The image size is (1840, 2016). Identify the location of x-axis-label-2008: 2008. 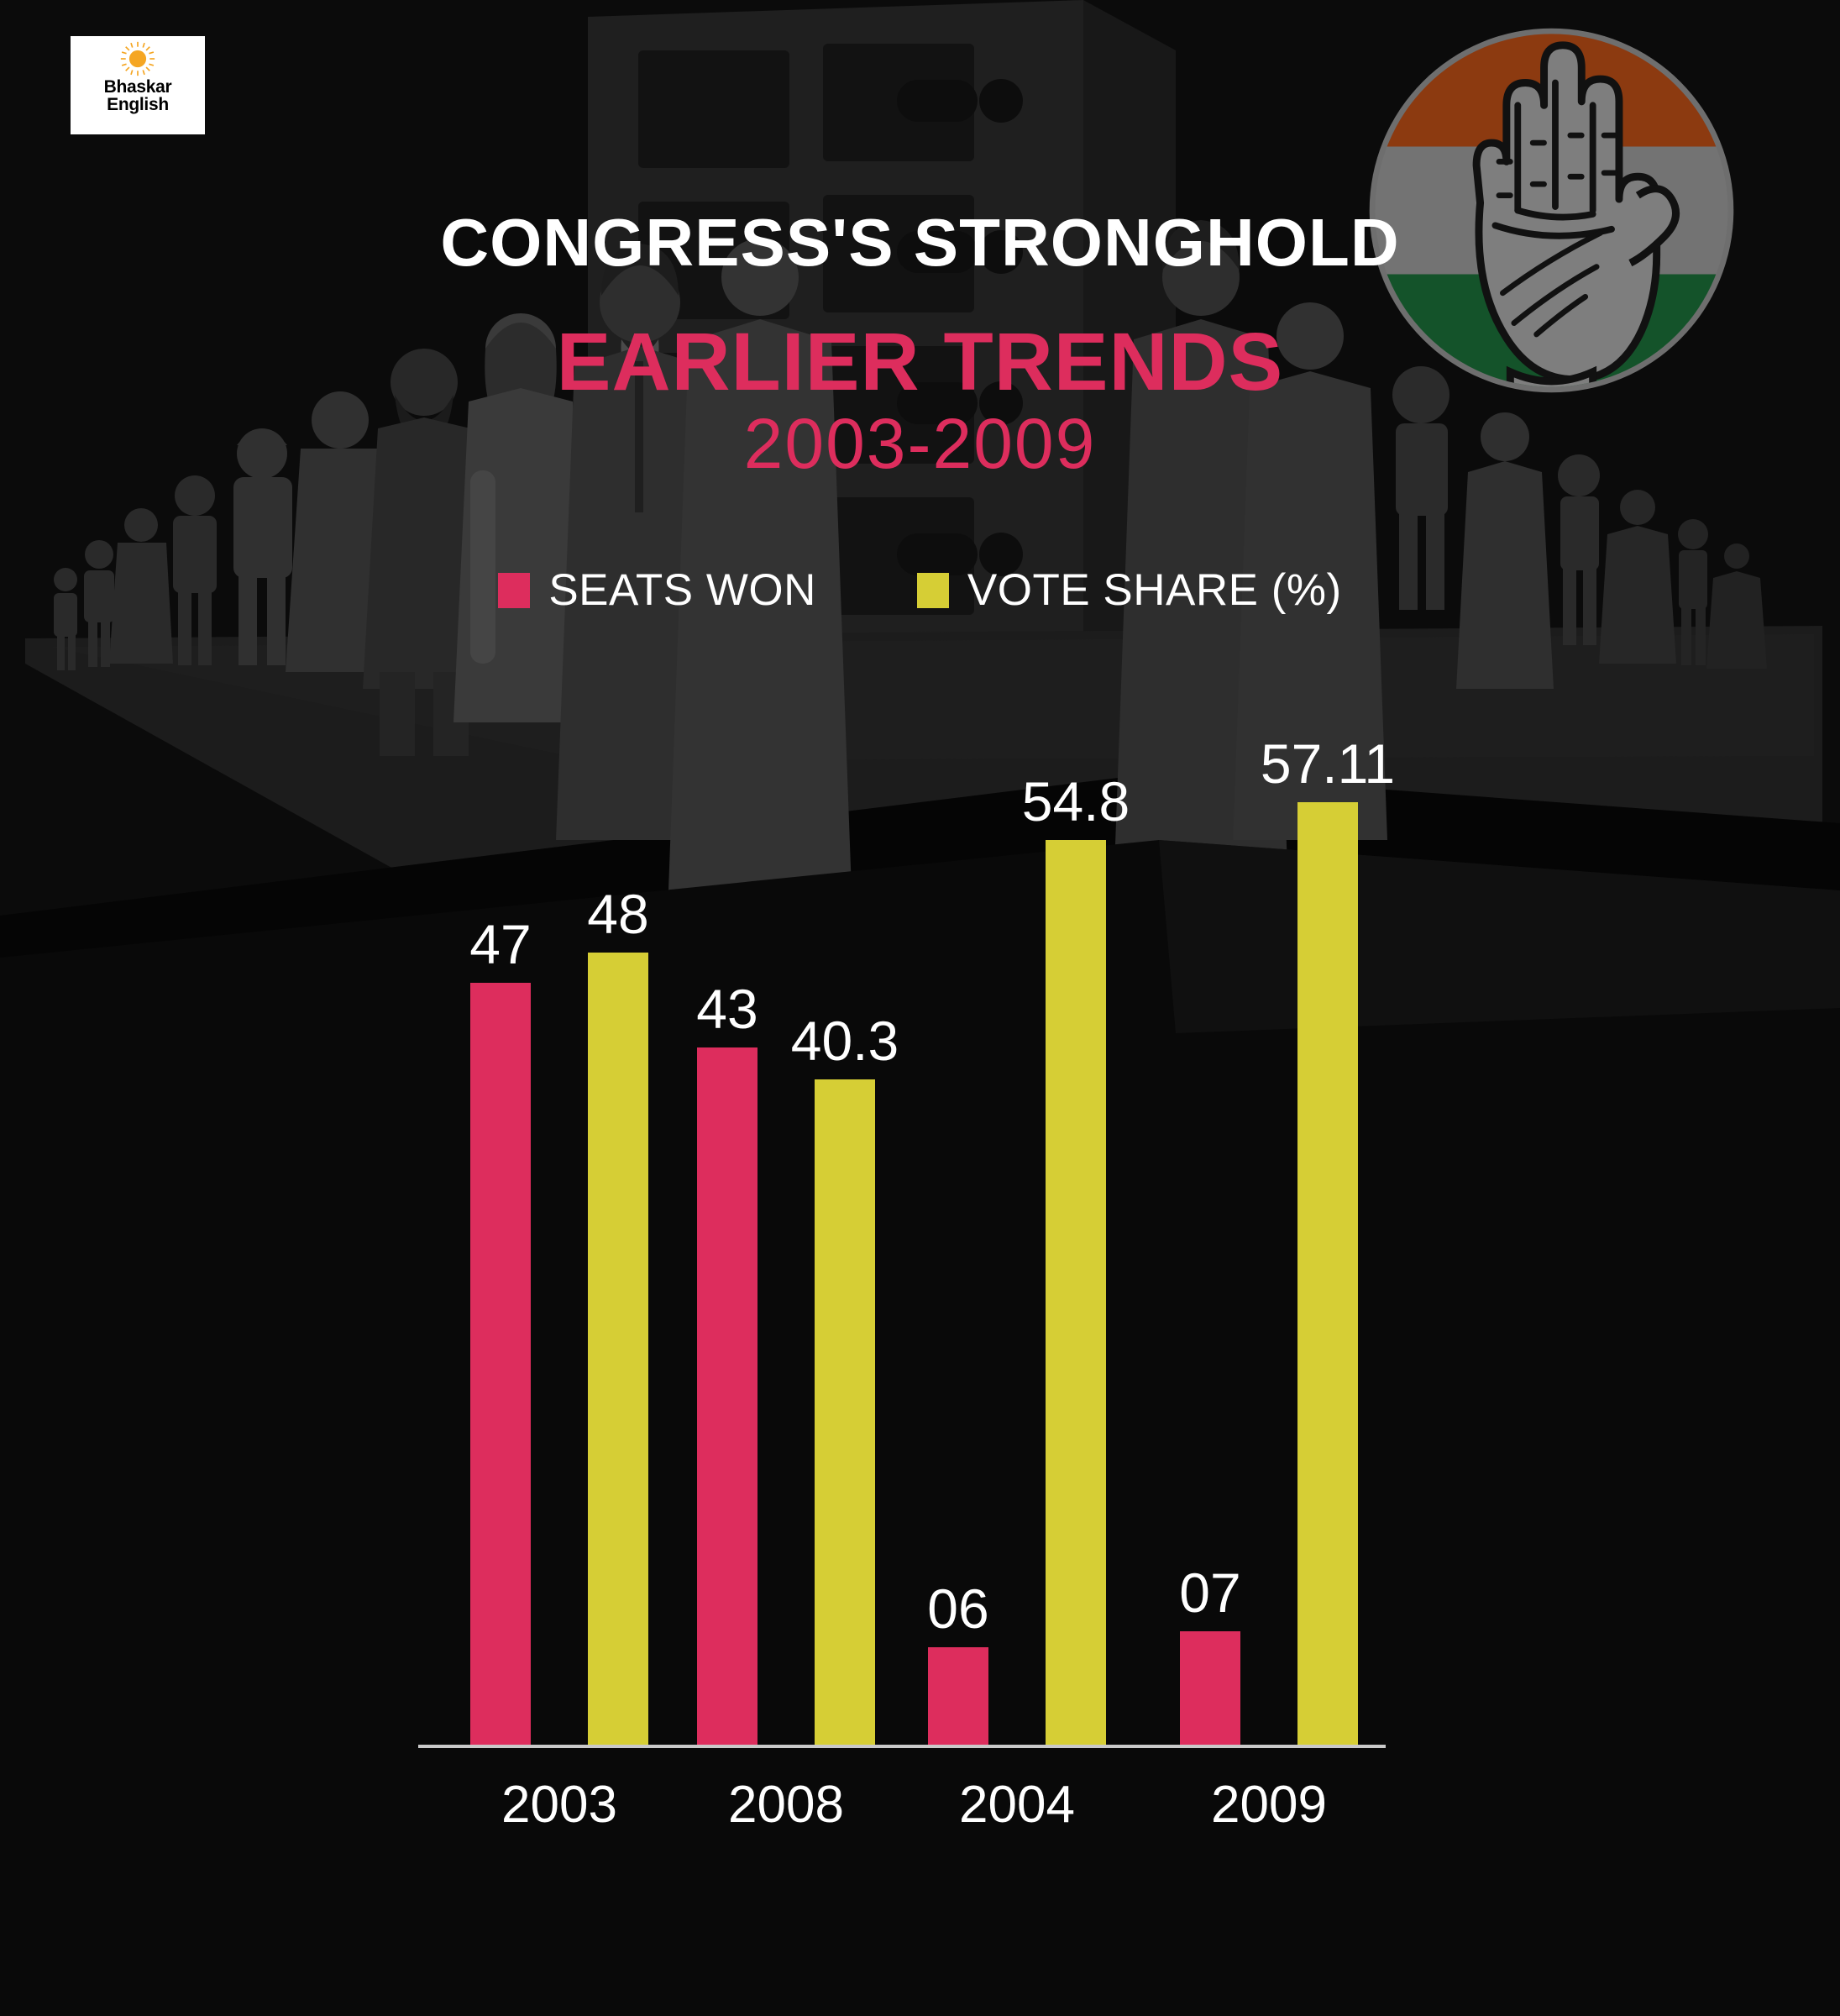
(786, 1805).